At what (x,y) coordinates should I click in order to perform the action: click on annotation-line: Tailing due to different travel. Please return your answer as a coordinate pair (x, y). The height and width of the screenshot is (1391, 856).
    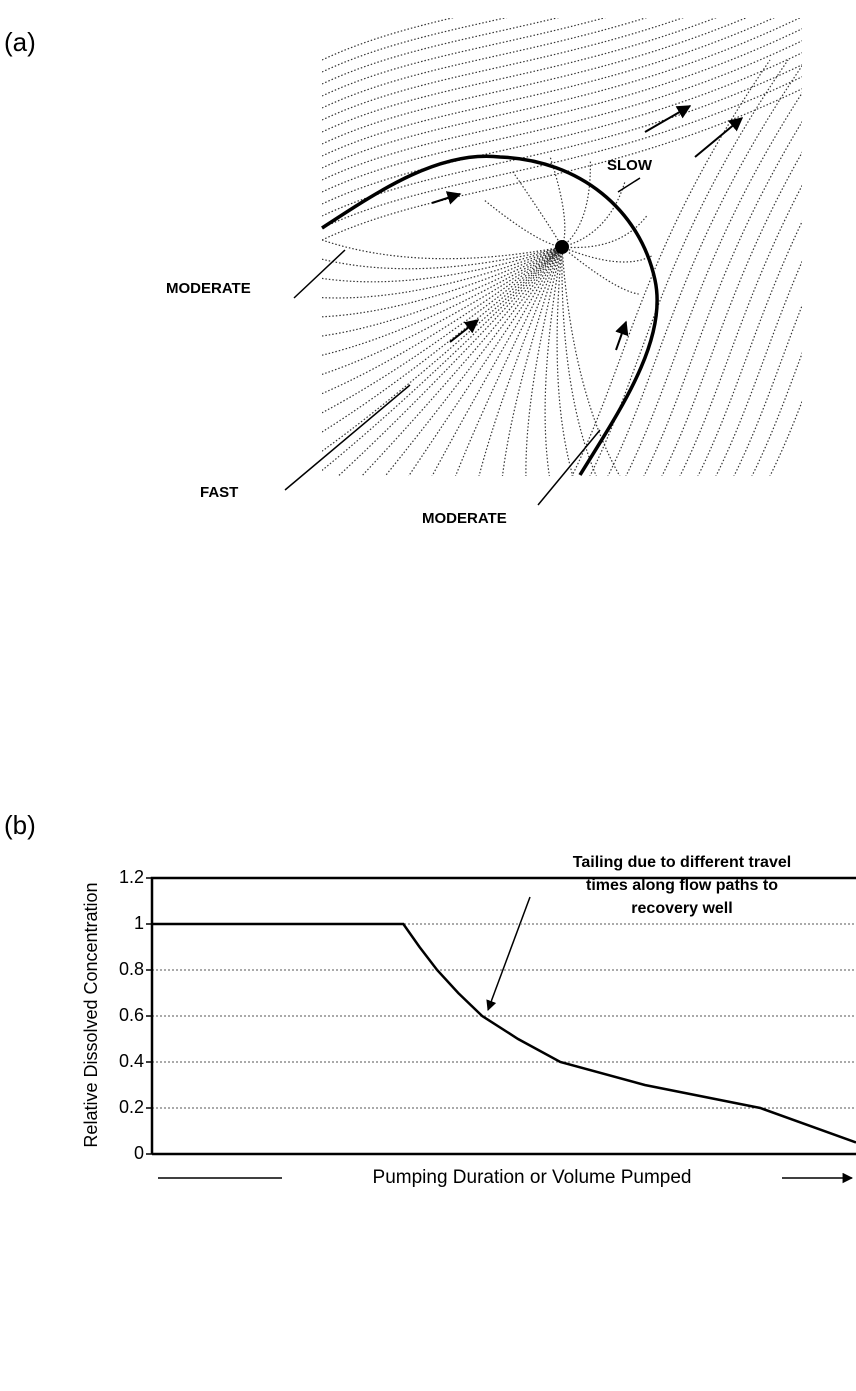
    Looking at the image, I should click on (682, 862).